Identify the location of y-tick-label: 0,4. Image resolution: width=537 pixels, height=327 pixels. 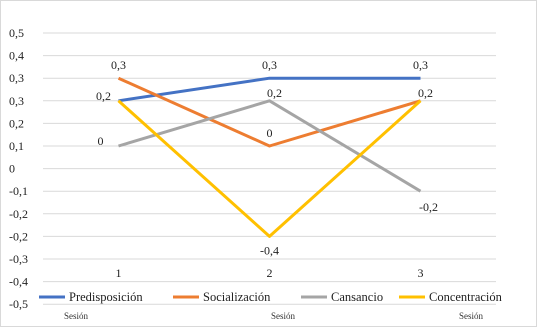
(16, 56).